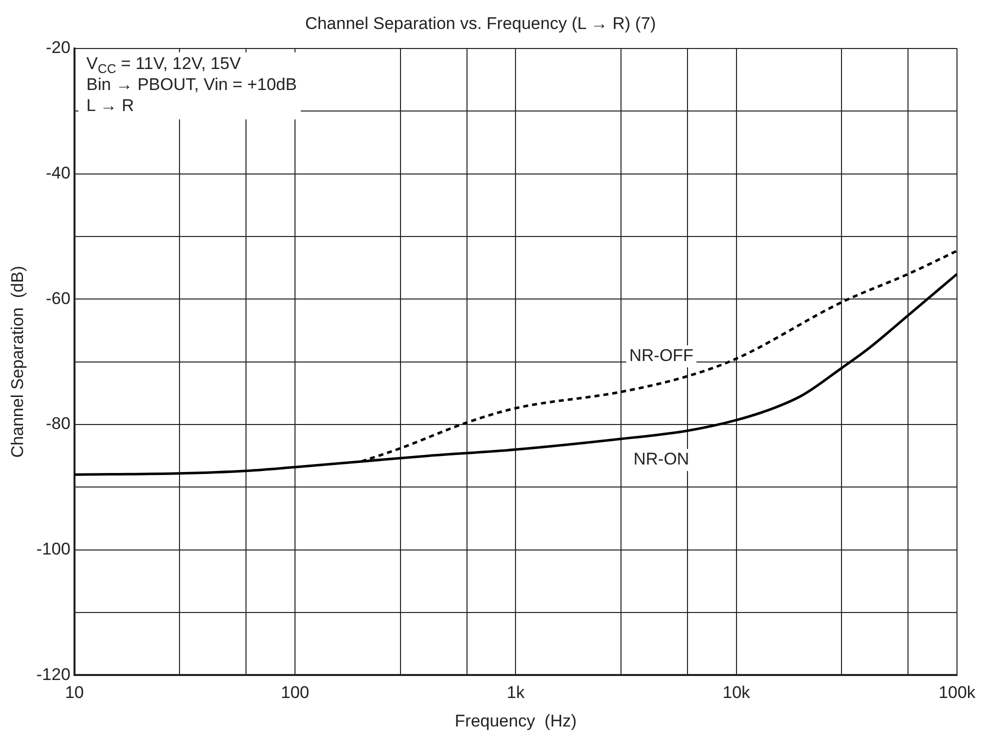 The height and width of the screenshot is (740, 989). Describe the element at coordinates (661, 356) in the screenshot. I see `series-label: NR-OFF` at that location.